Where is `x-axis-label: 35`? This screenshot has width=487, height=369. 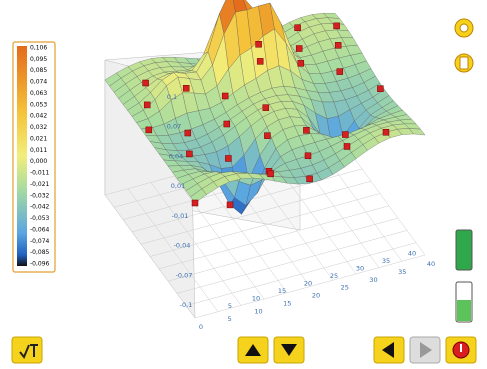 x-axis-label: 35 is located at coordinates (402, 272).